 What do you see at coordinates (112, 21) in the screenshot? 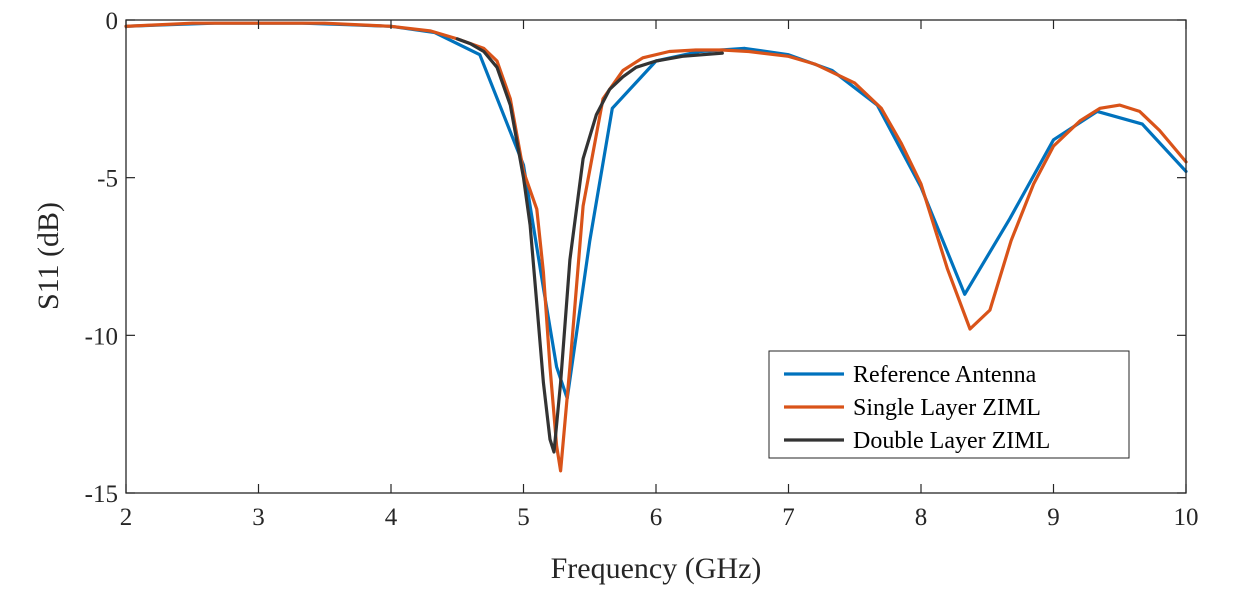
I see `y-tick-label: 0` at bounding box center [112, 21].